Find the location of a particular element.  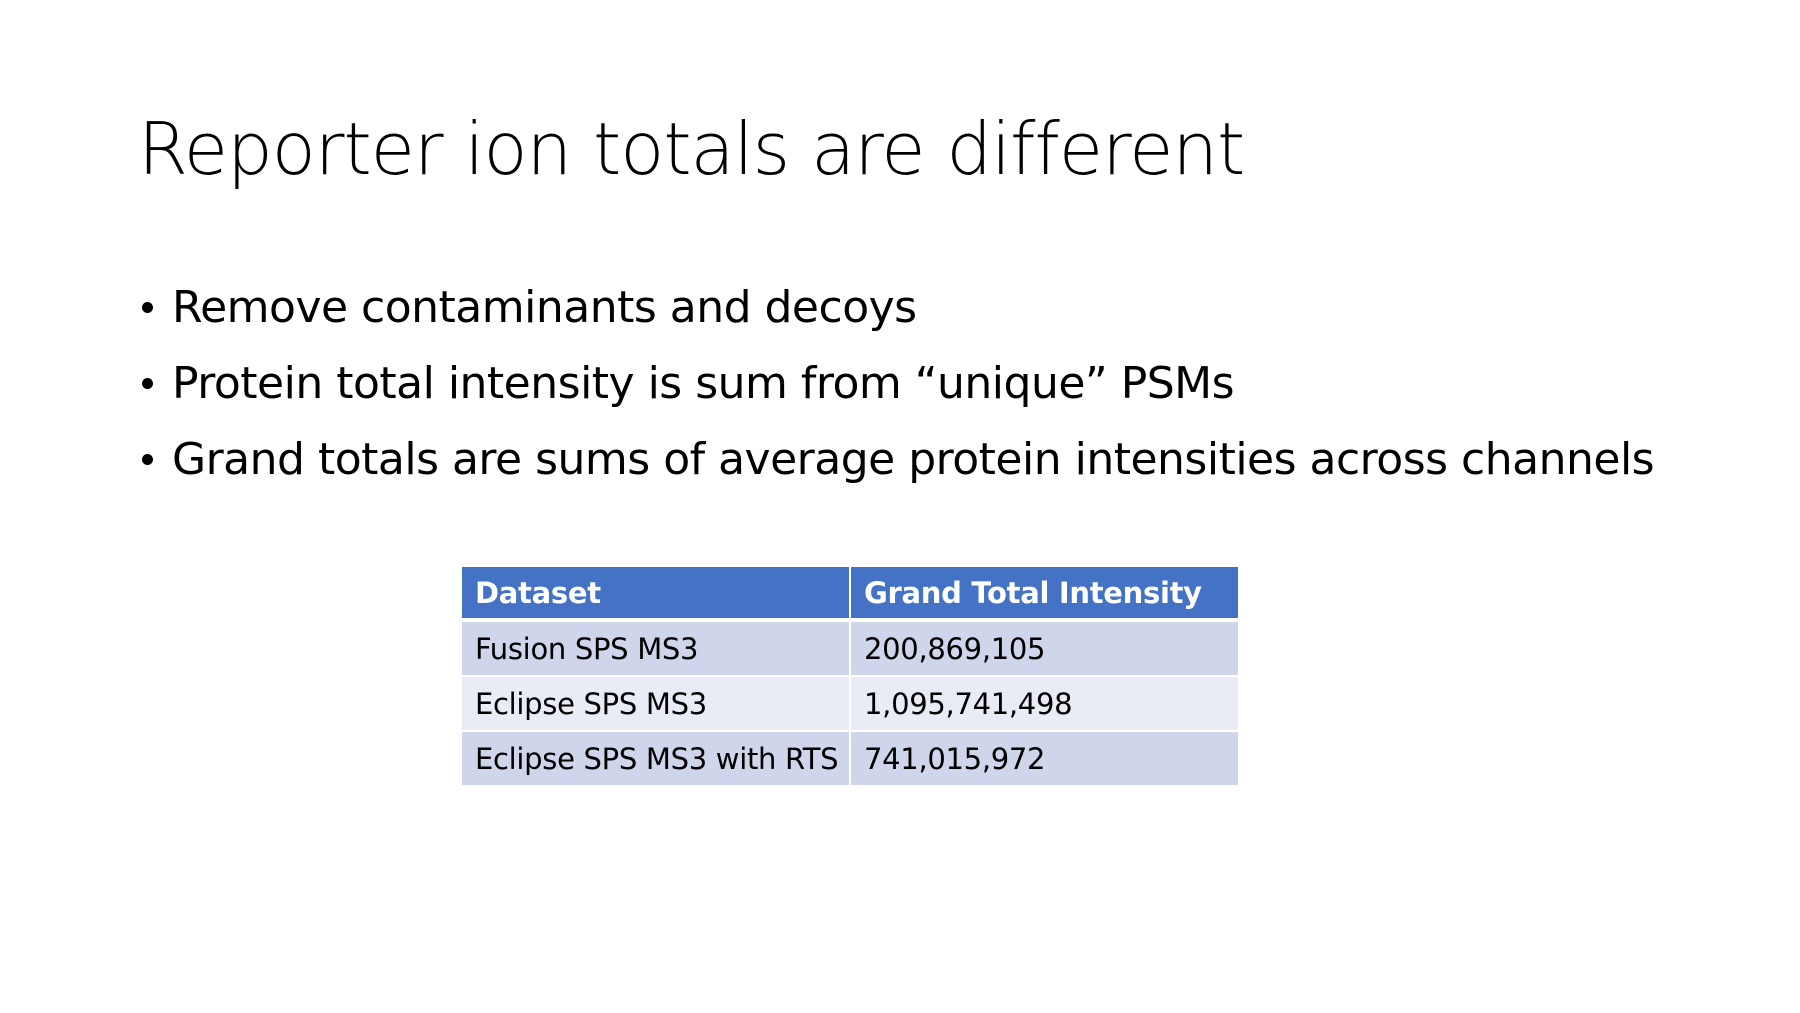

table-cell-dataset: Eclipse SPS MS3 with RTS is located at coordinates (655, 758).